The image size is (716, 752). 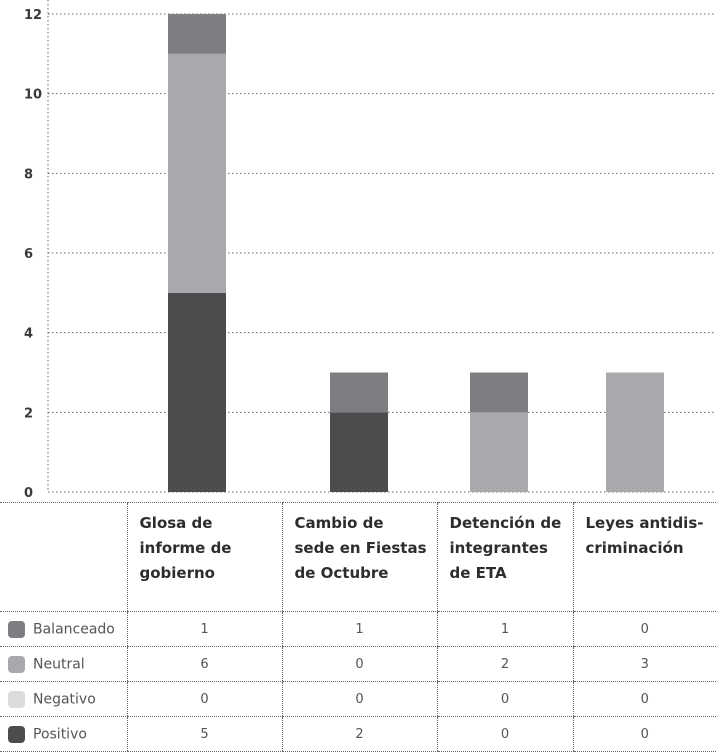 I want to click on category-header-line: Detención de, so click(x=505, y=523).